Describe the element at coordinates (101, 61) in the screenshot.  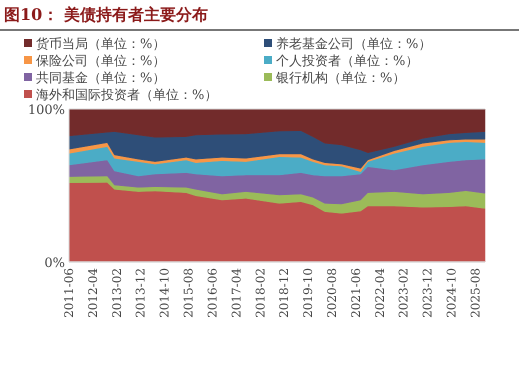
I see `legend-label: 保险公司（单位：%）` at that location.